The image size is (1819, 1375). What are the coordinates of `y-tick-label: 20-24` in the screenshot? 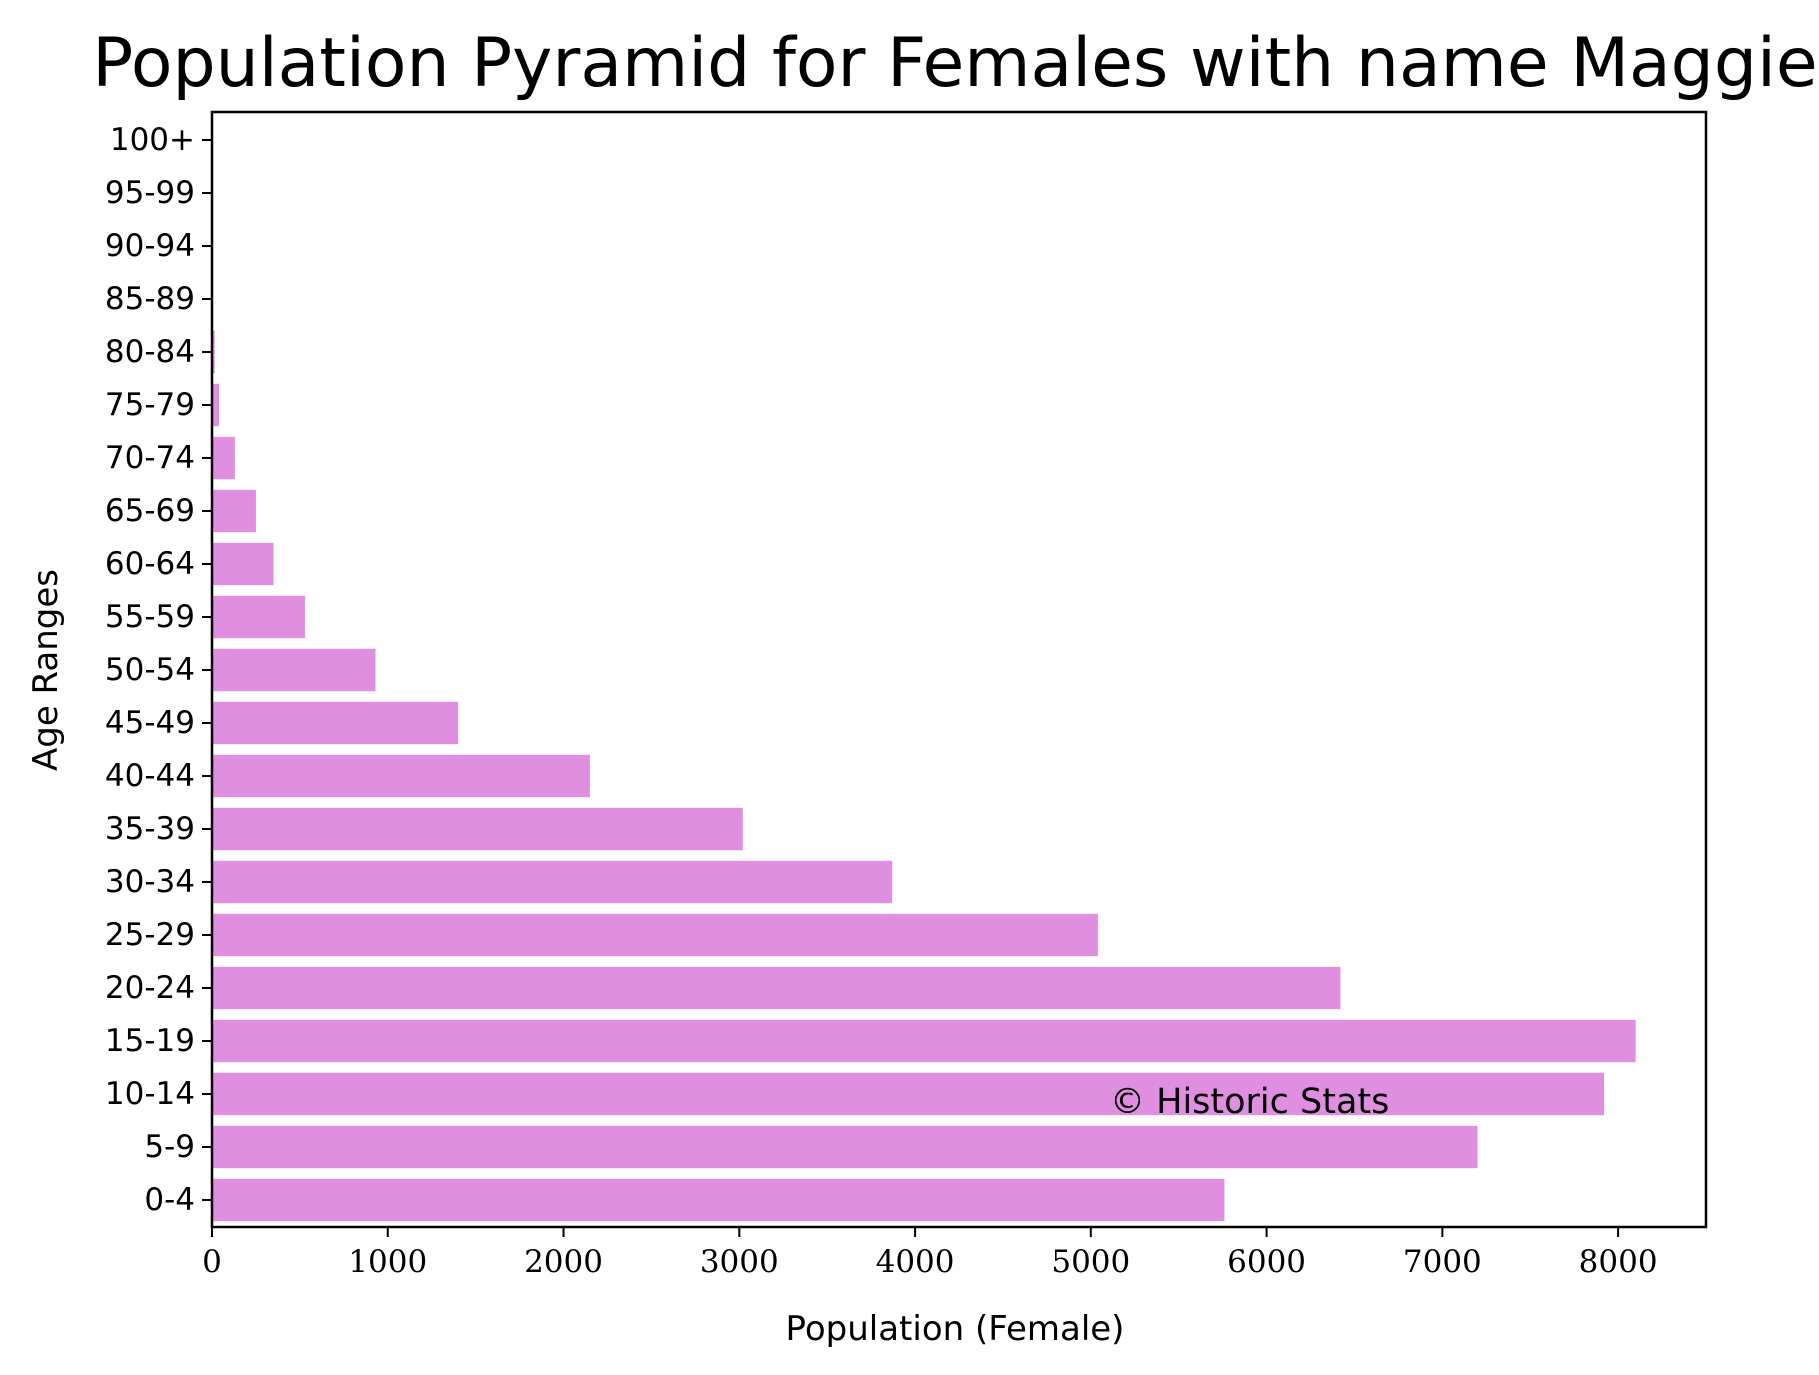 It's located at (150, 988).